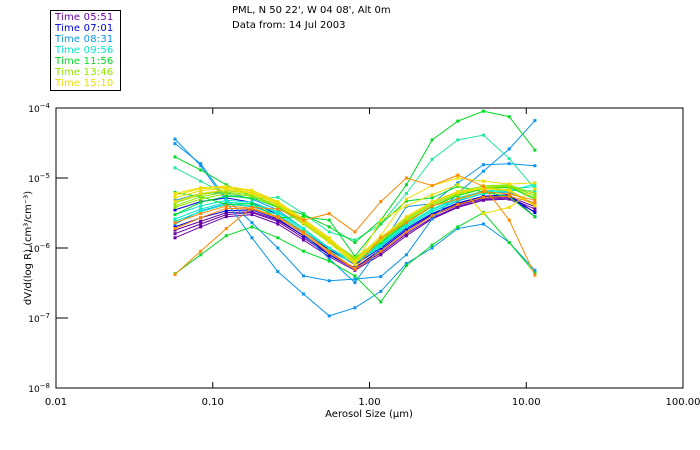  What do you see at coordinates (84, 83) in the screenshot?
I see `legend-item: Time 15:10` at bounding box center [84, 83].